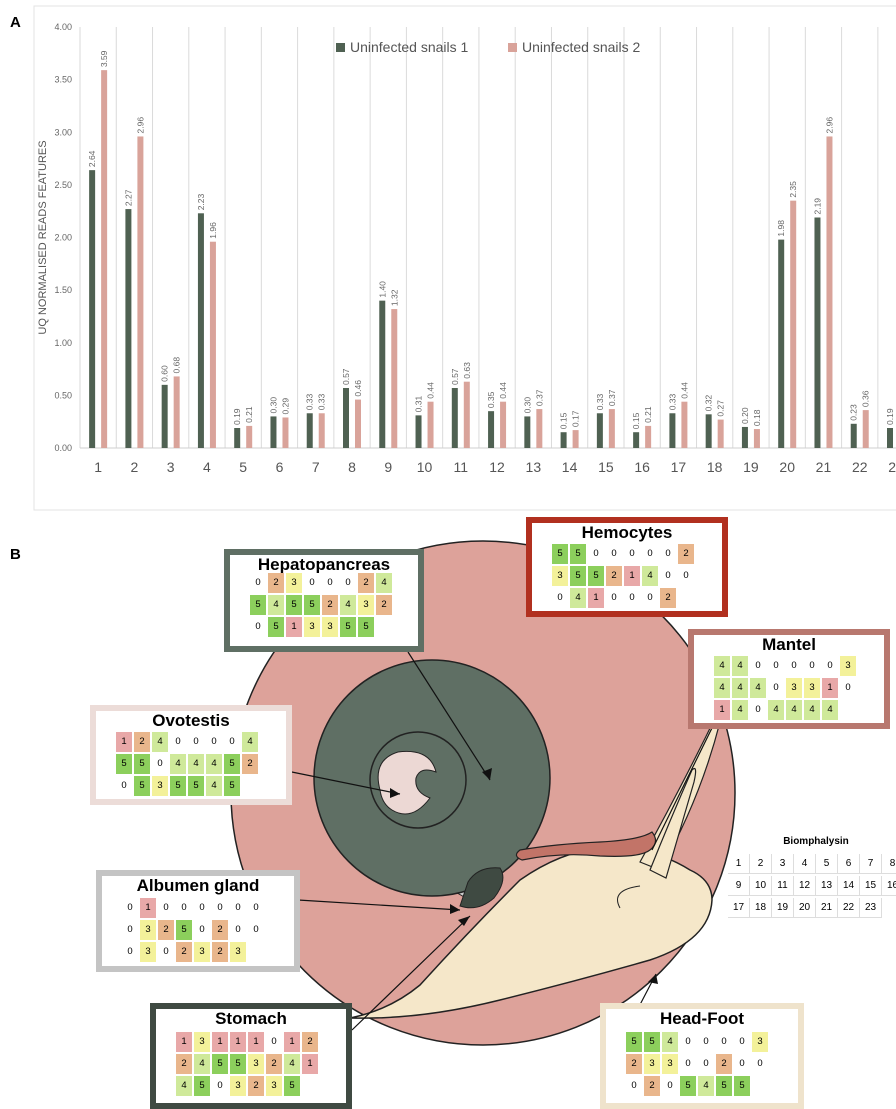 This screenshot has height=1109, width=896. I want to click on tissue-title: Mantel, so click(789, 644).